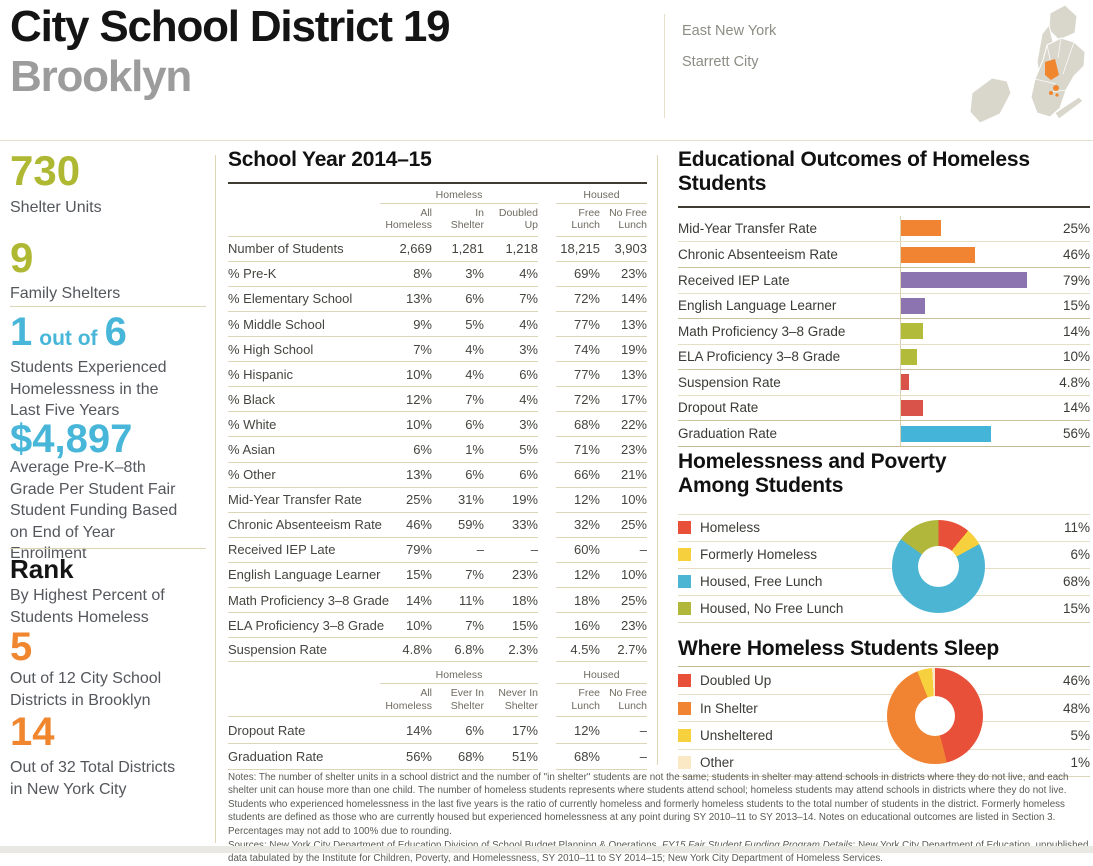  What do you see at coordinates (718, 408) in the screenshot?
I see `bar-label: Dropout Rate` at bounding box center [718, 408].